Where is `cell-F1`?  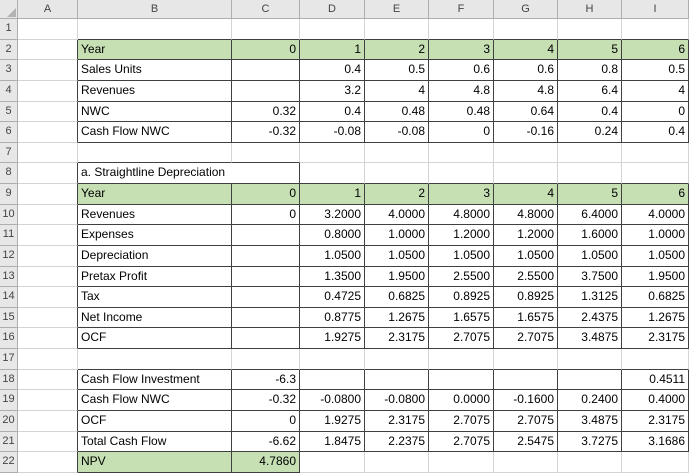 cell-F1 is located at coordinates (461, 29).